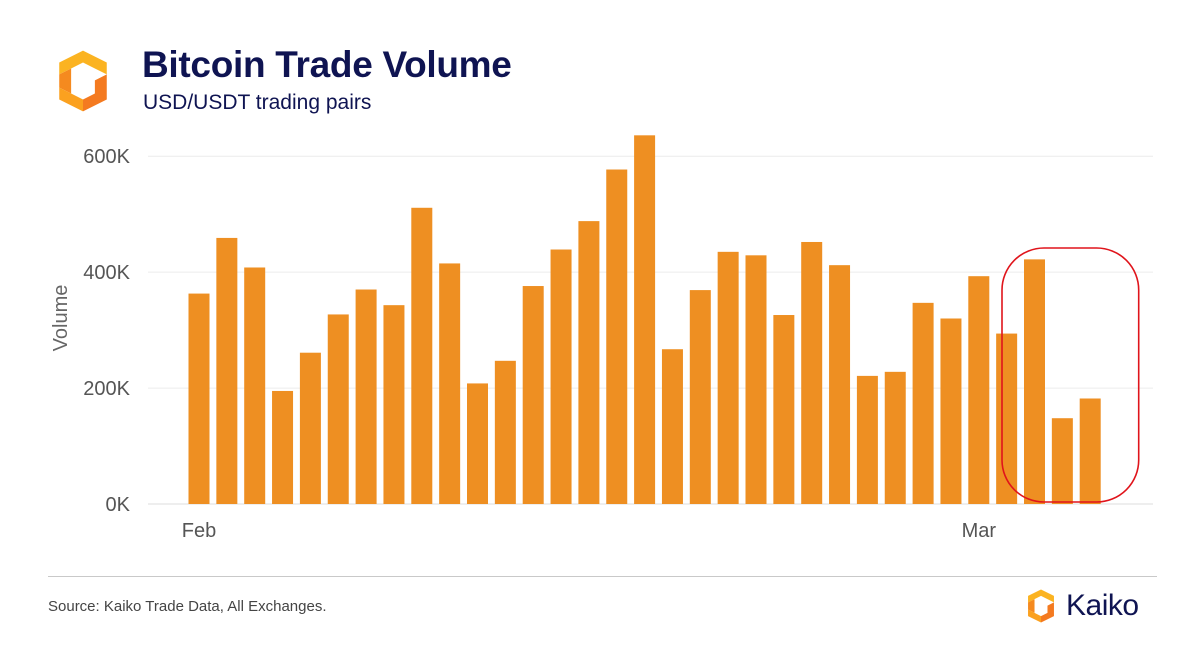 The height and width of the screenshot is (653, 1200). I want to click on y-tick-label: 0K, so click(118, 505).